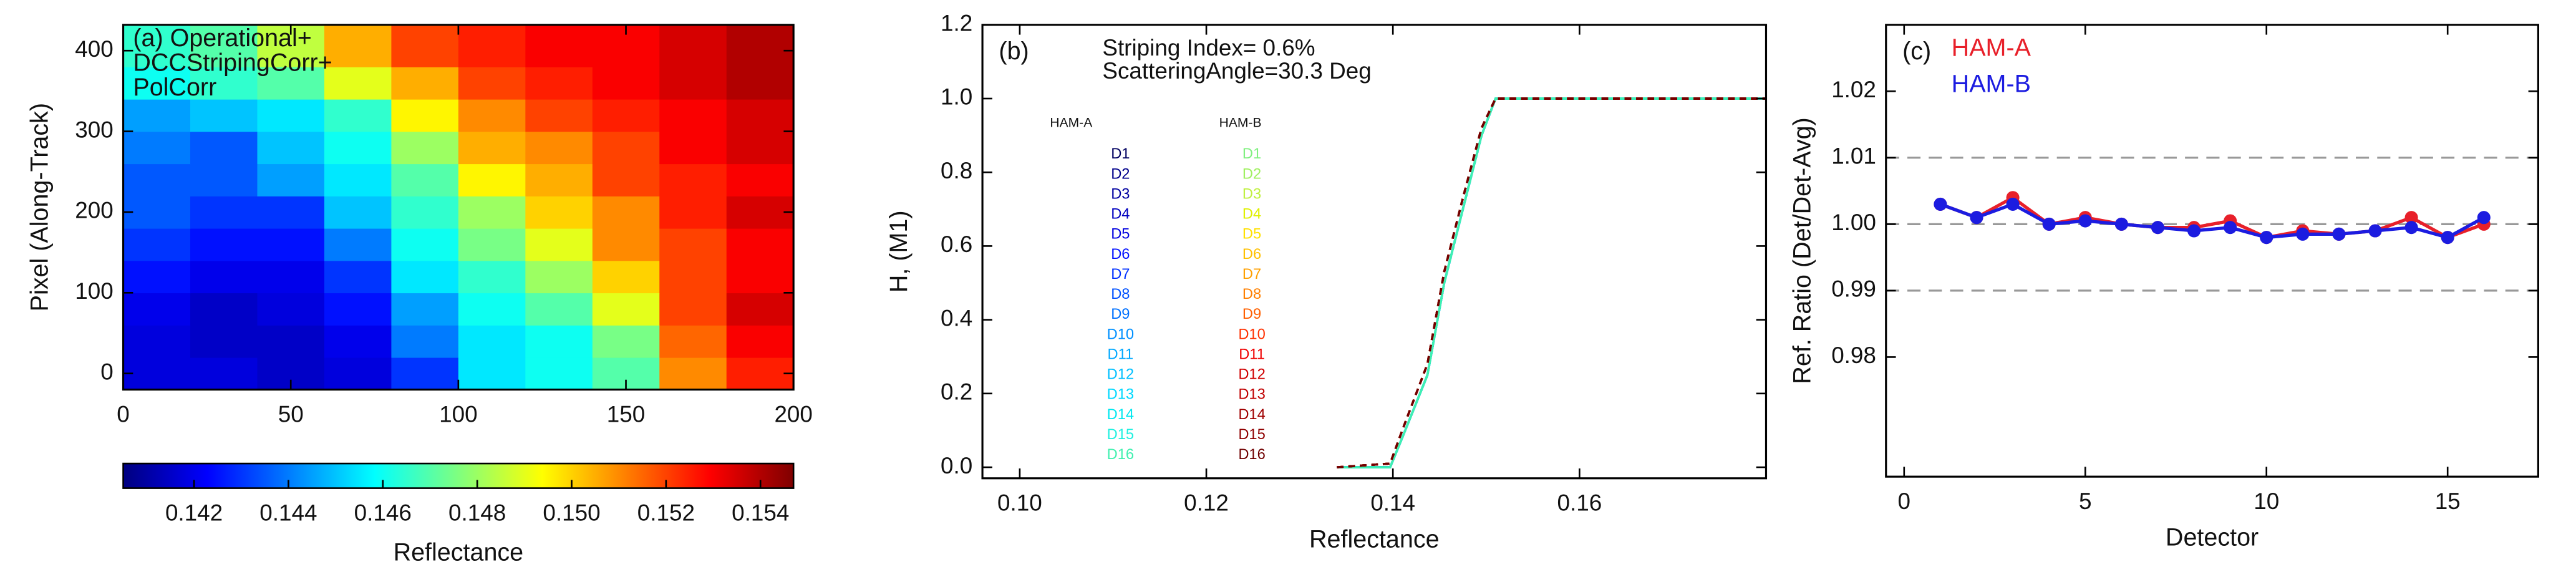 The image size is (2576, 582). I want to click on legend-entry: D14, so click(1120, 415).